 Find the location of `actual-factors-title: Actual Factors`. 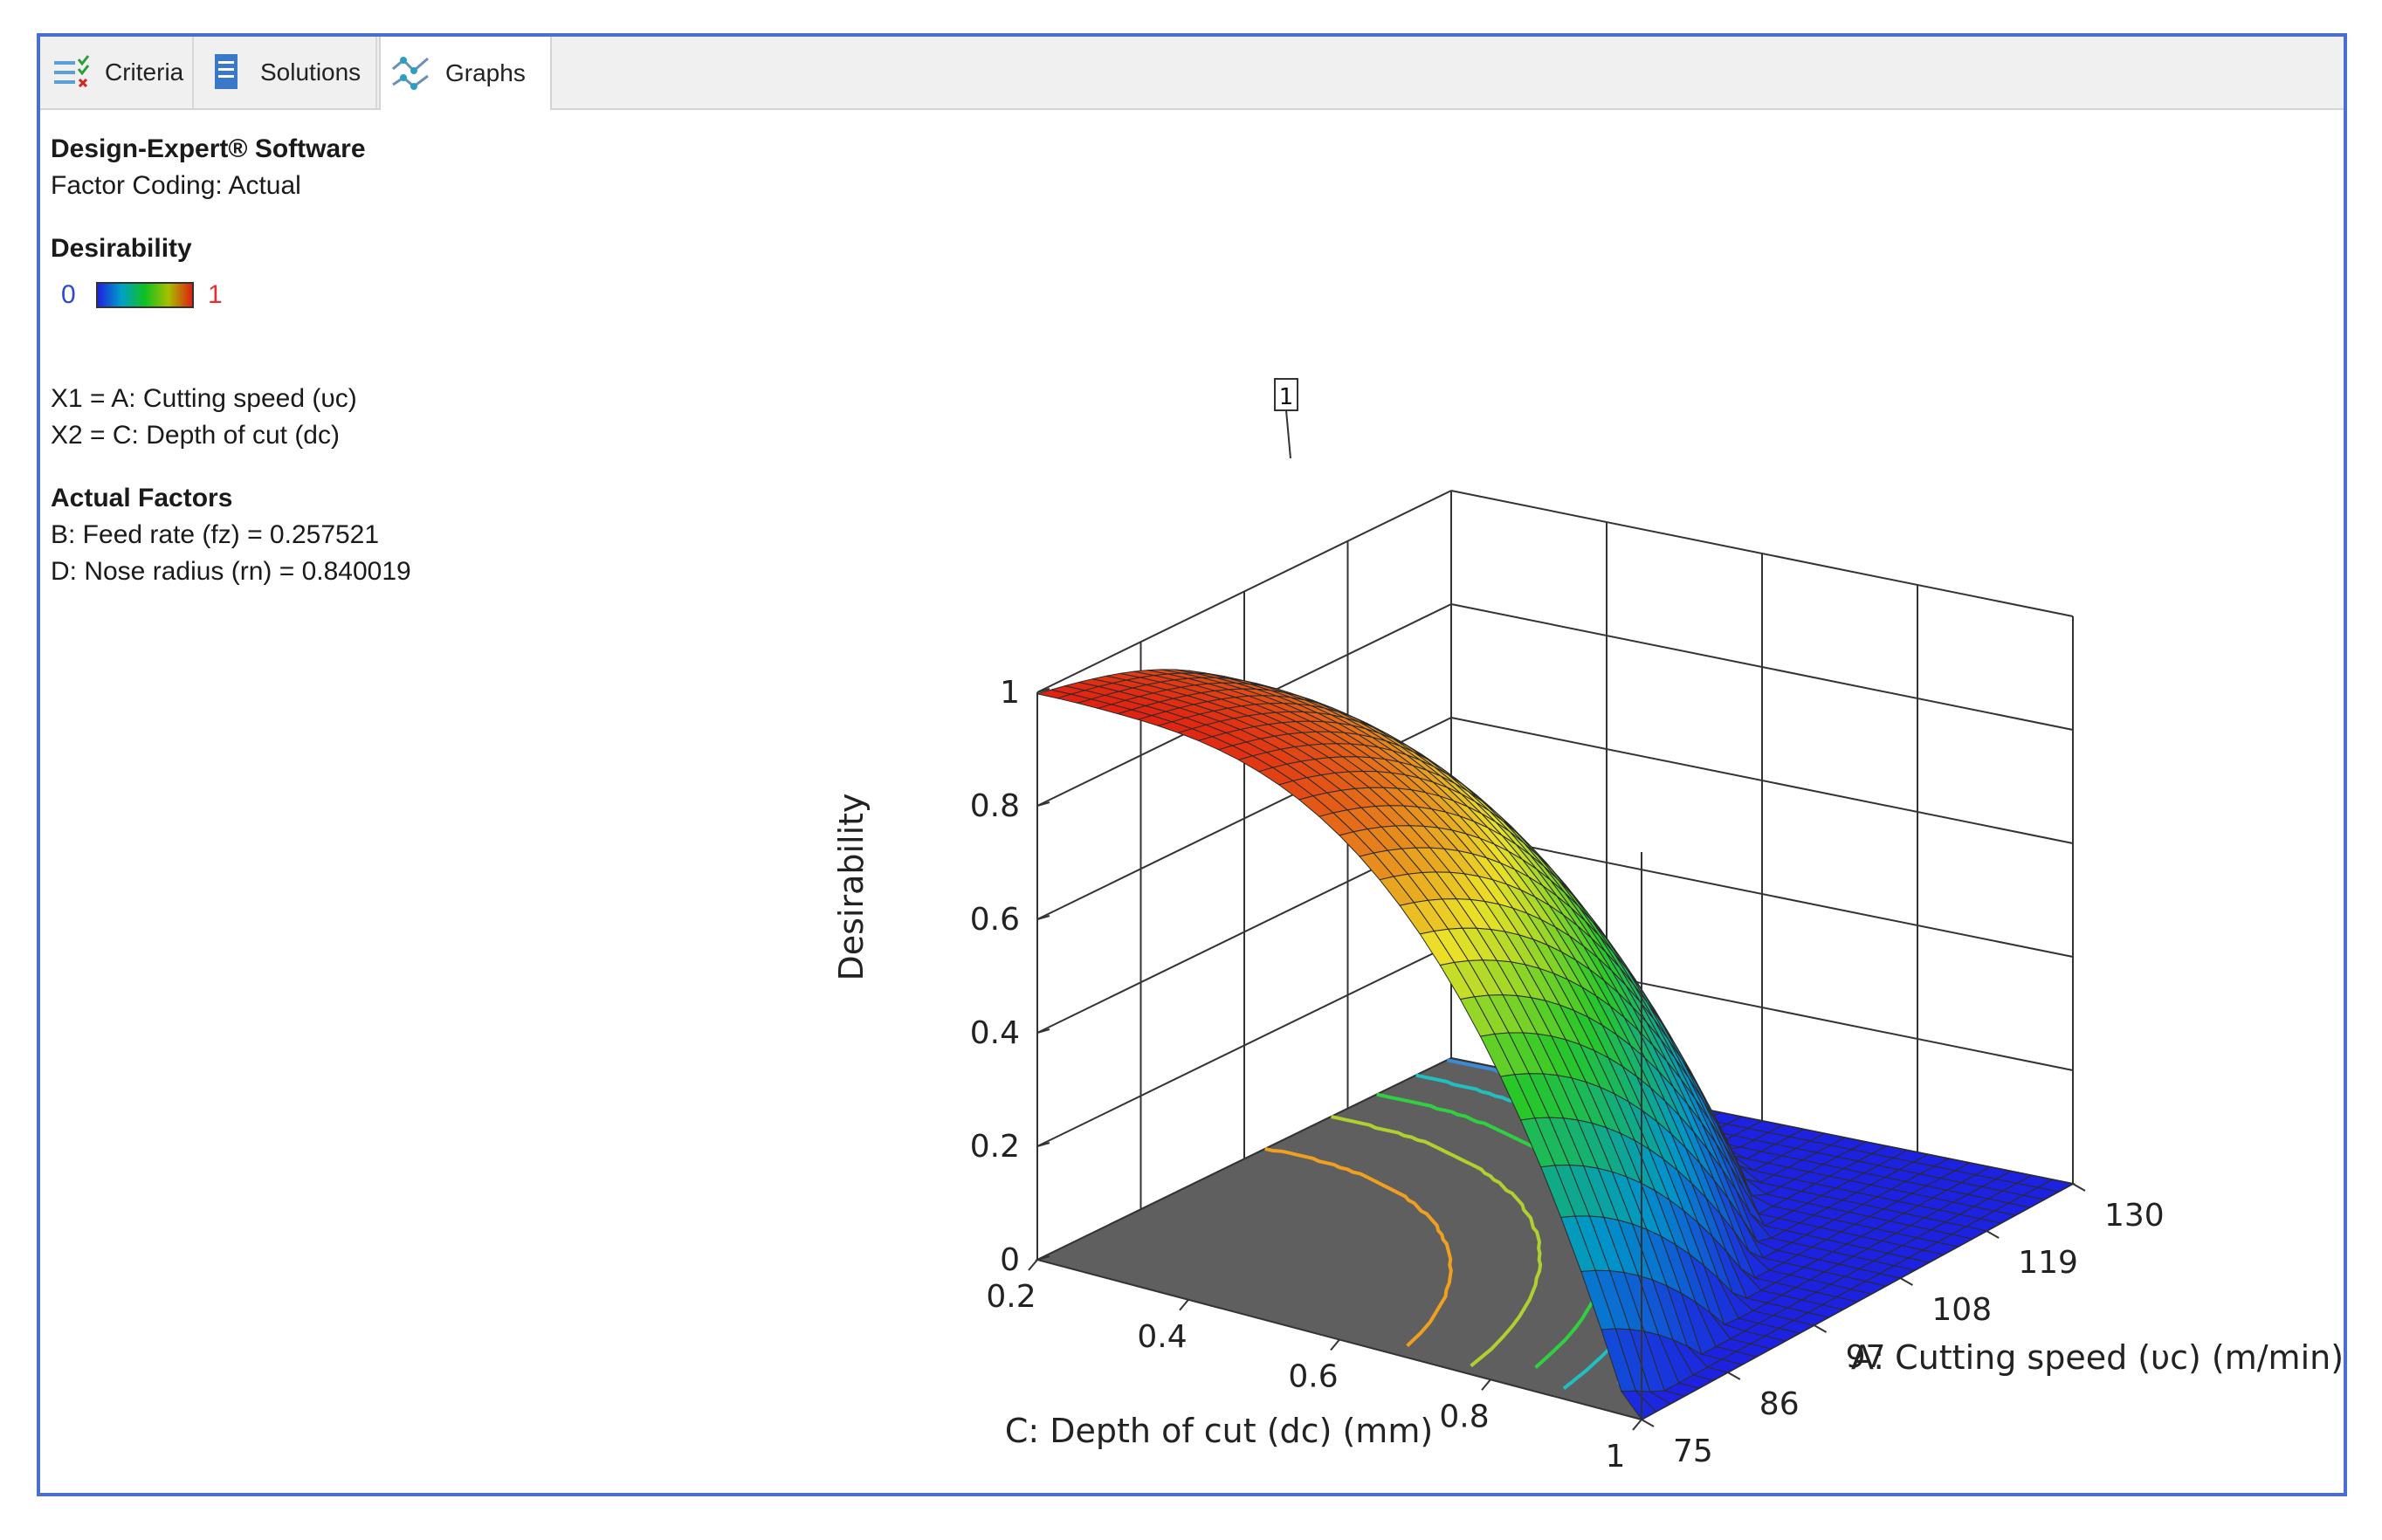

actual-factors-title: Actual Factors is located at coordinates (142, 498).